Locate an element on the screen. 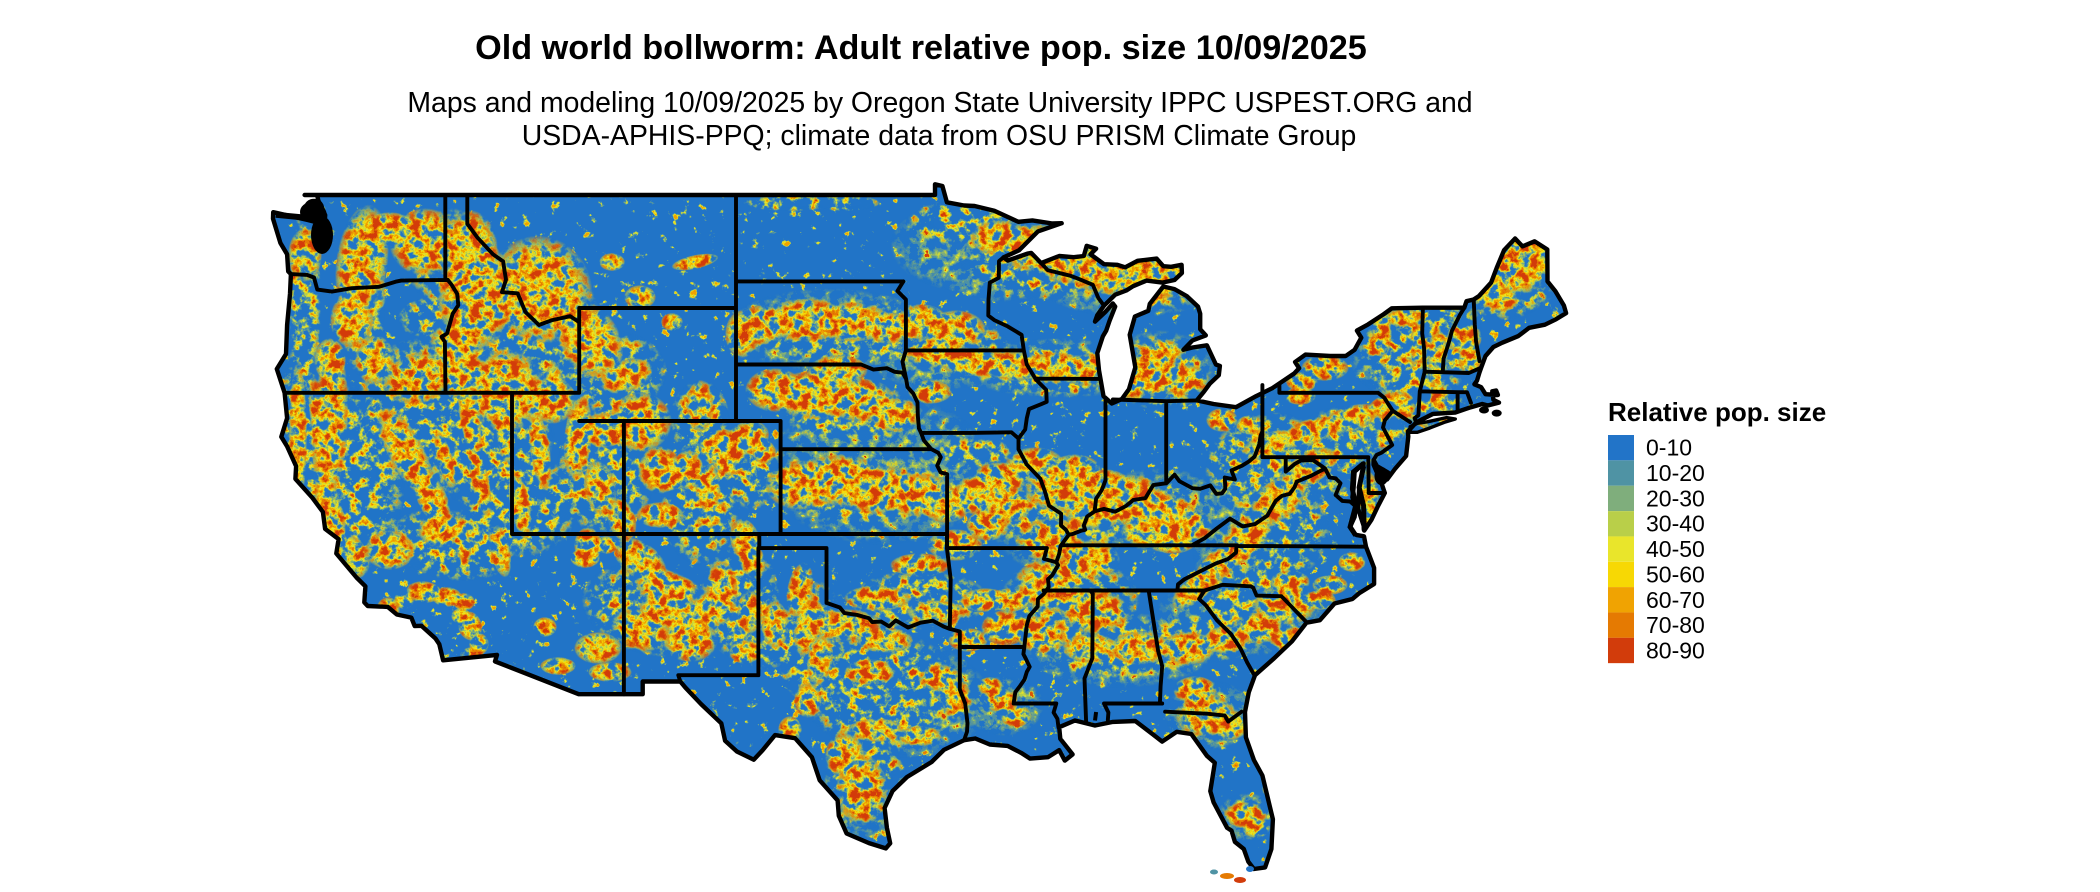 The image size is (2100, 892). svg-text: 0-10 is located at coordinates (1669, 448).